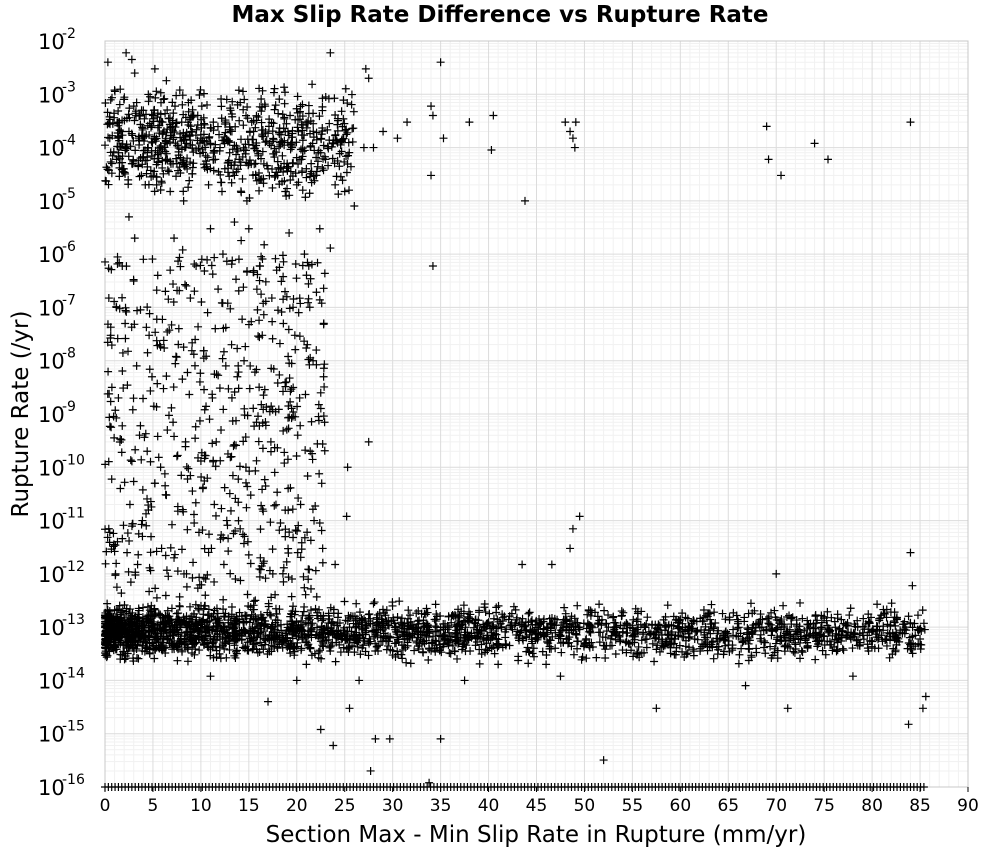  What do you see at coordinates (69, 194) in the screenshot?
I see `y-tick-exponent: -5` at bounding box center [69, 194].